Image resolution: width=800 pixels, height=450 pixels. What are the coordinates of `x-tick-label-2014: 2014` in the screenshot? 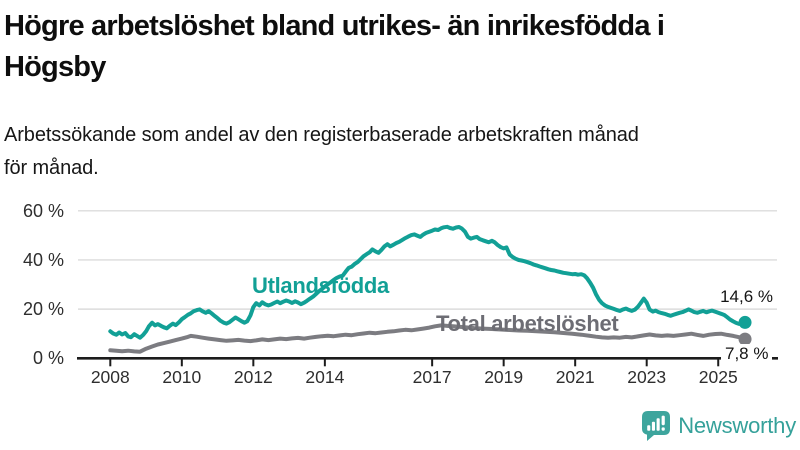 It's located at (325, 377).